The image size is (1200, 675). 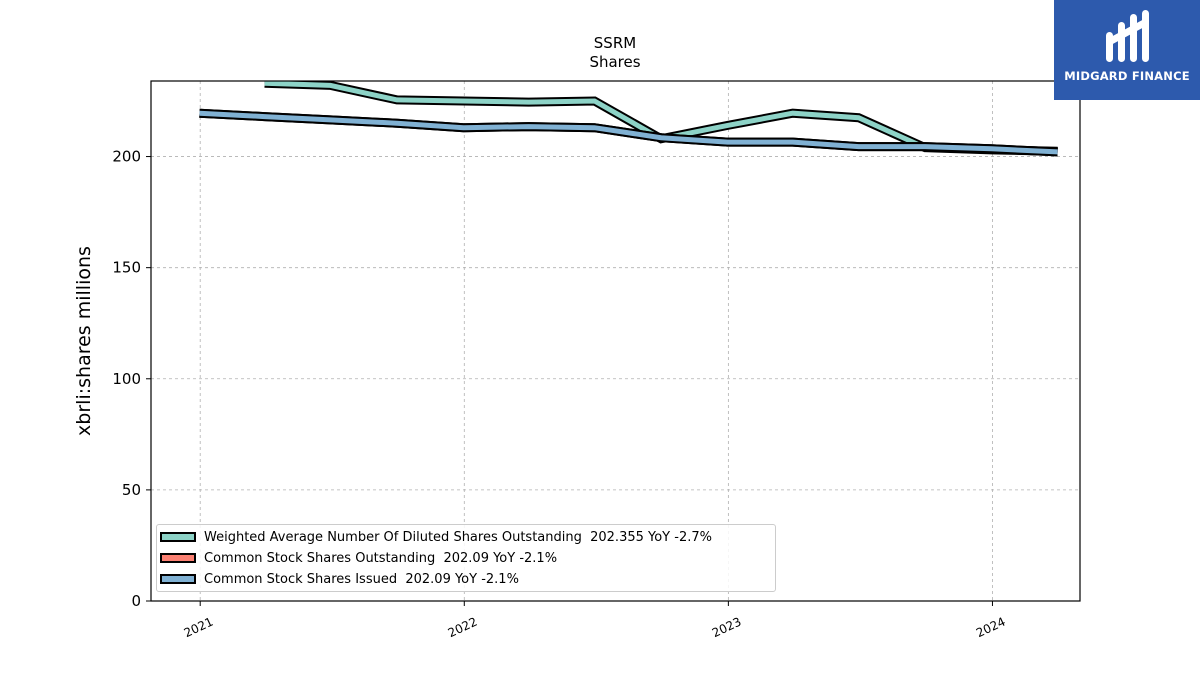 What do you see at coordinates (615, 43) in the screenshot?
I see `chart-title: SSRM` at bounding box center [615, 43].